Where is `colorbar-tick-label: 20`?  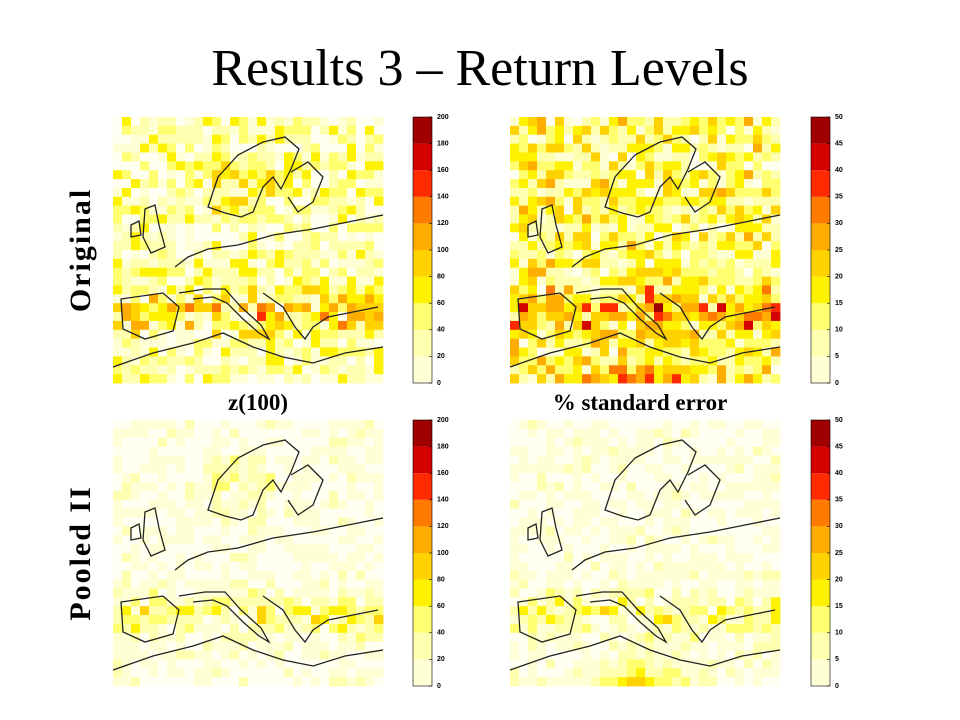 colorbar-tick-label: 20 is located at coordinates (441, 659).